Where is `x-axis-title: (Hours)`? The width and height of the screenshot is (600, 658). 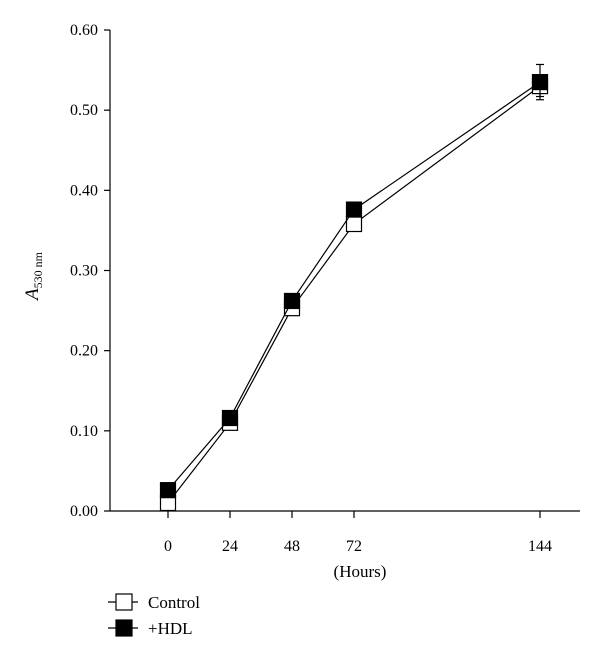 x-axis-title: (Hours) is located at coordinates (360, 571).